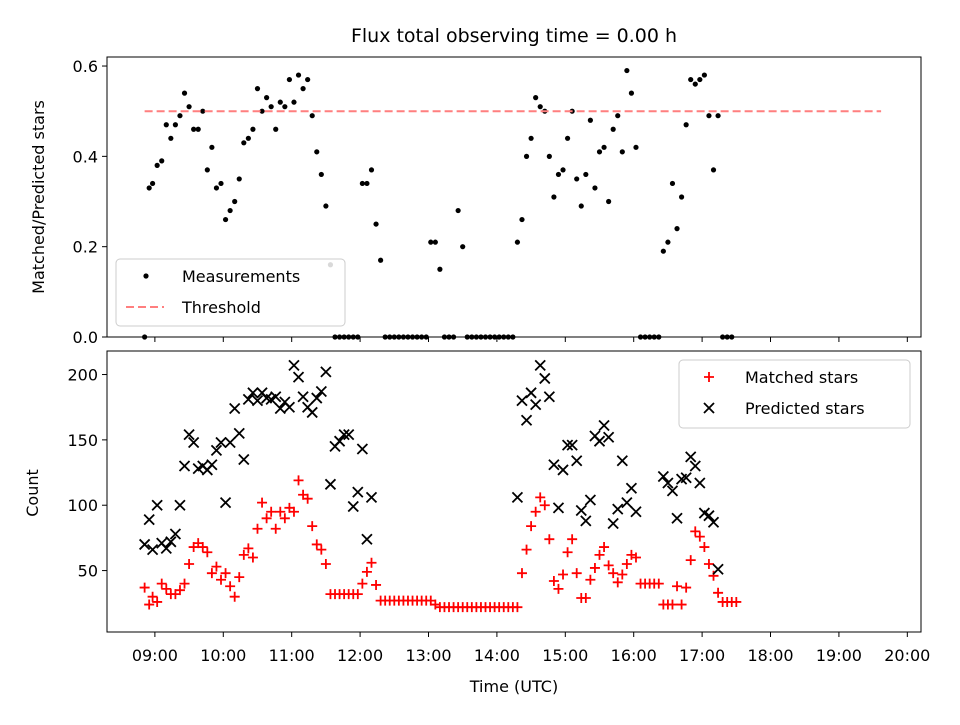 The height and width of the screenshot is (725, 960). Describe the element at coordinates (839, 655) in the screenshot. I see `x-tick-label: 19:00` at that location.